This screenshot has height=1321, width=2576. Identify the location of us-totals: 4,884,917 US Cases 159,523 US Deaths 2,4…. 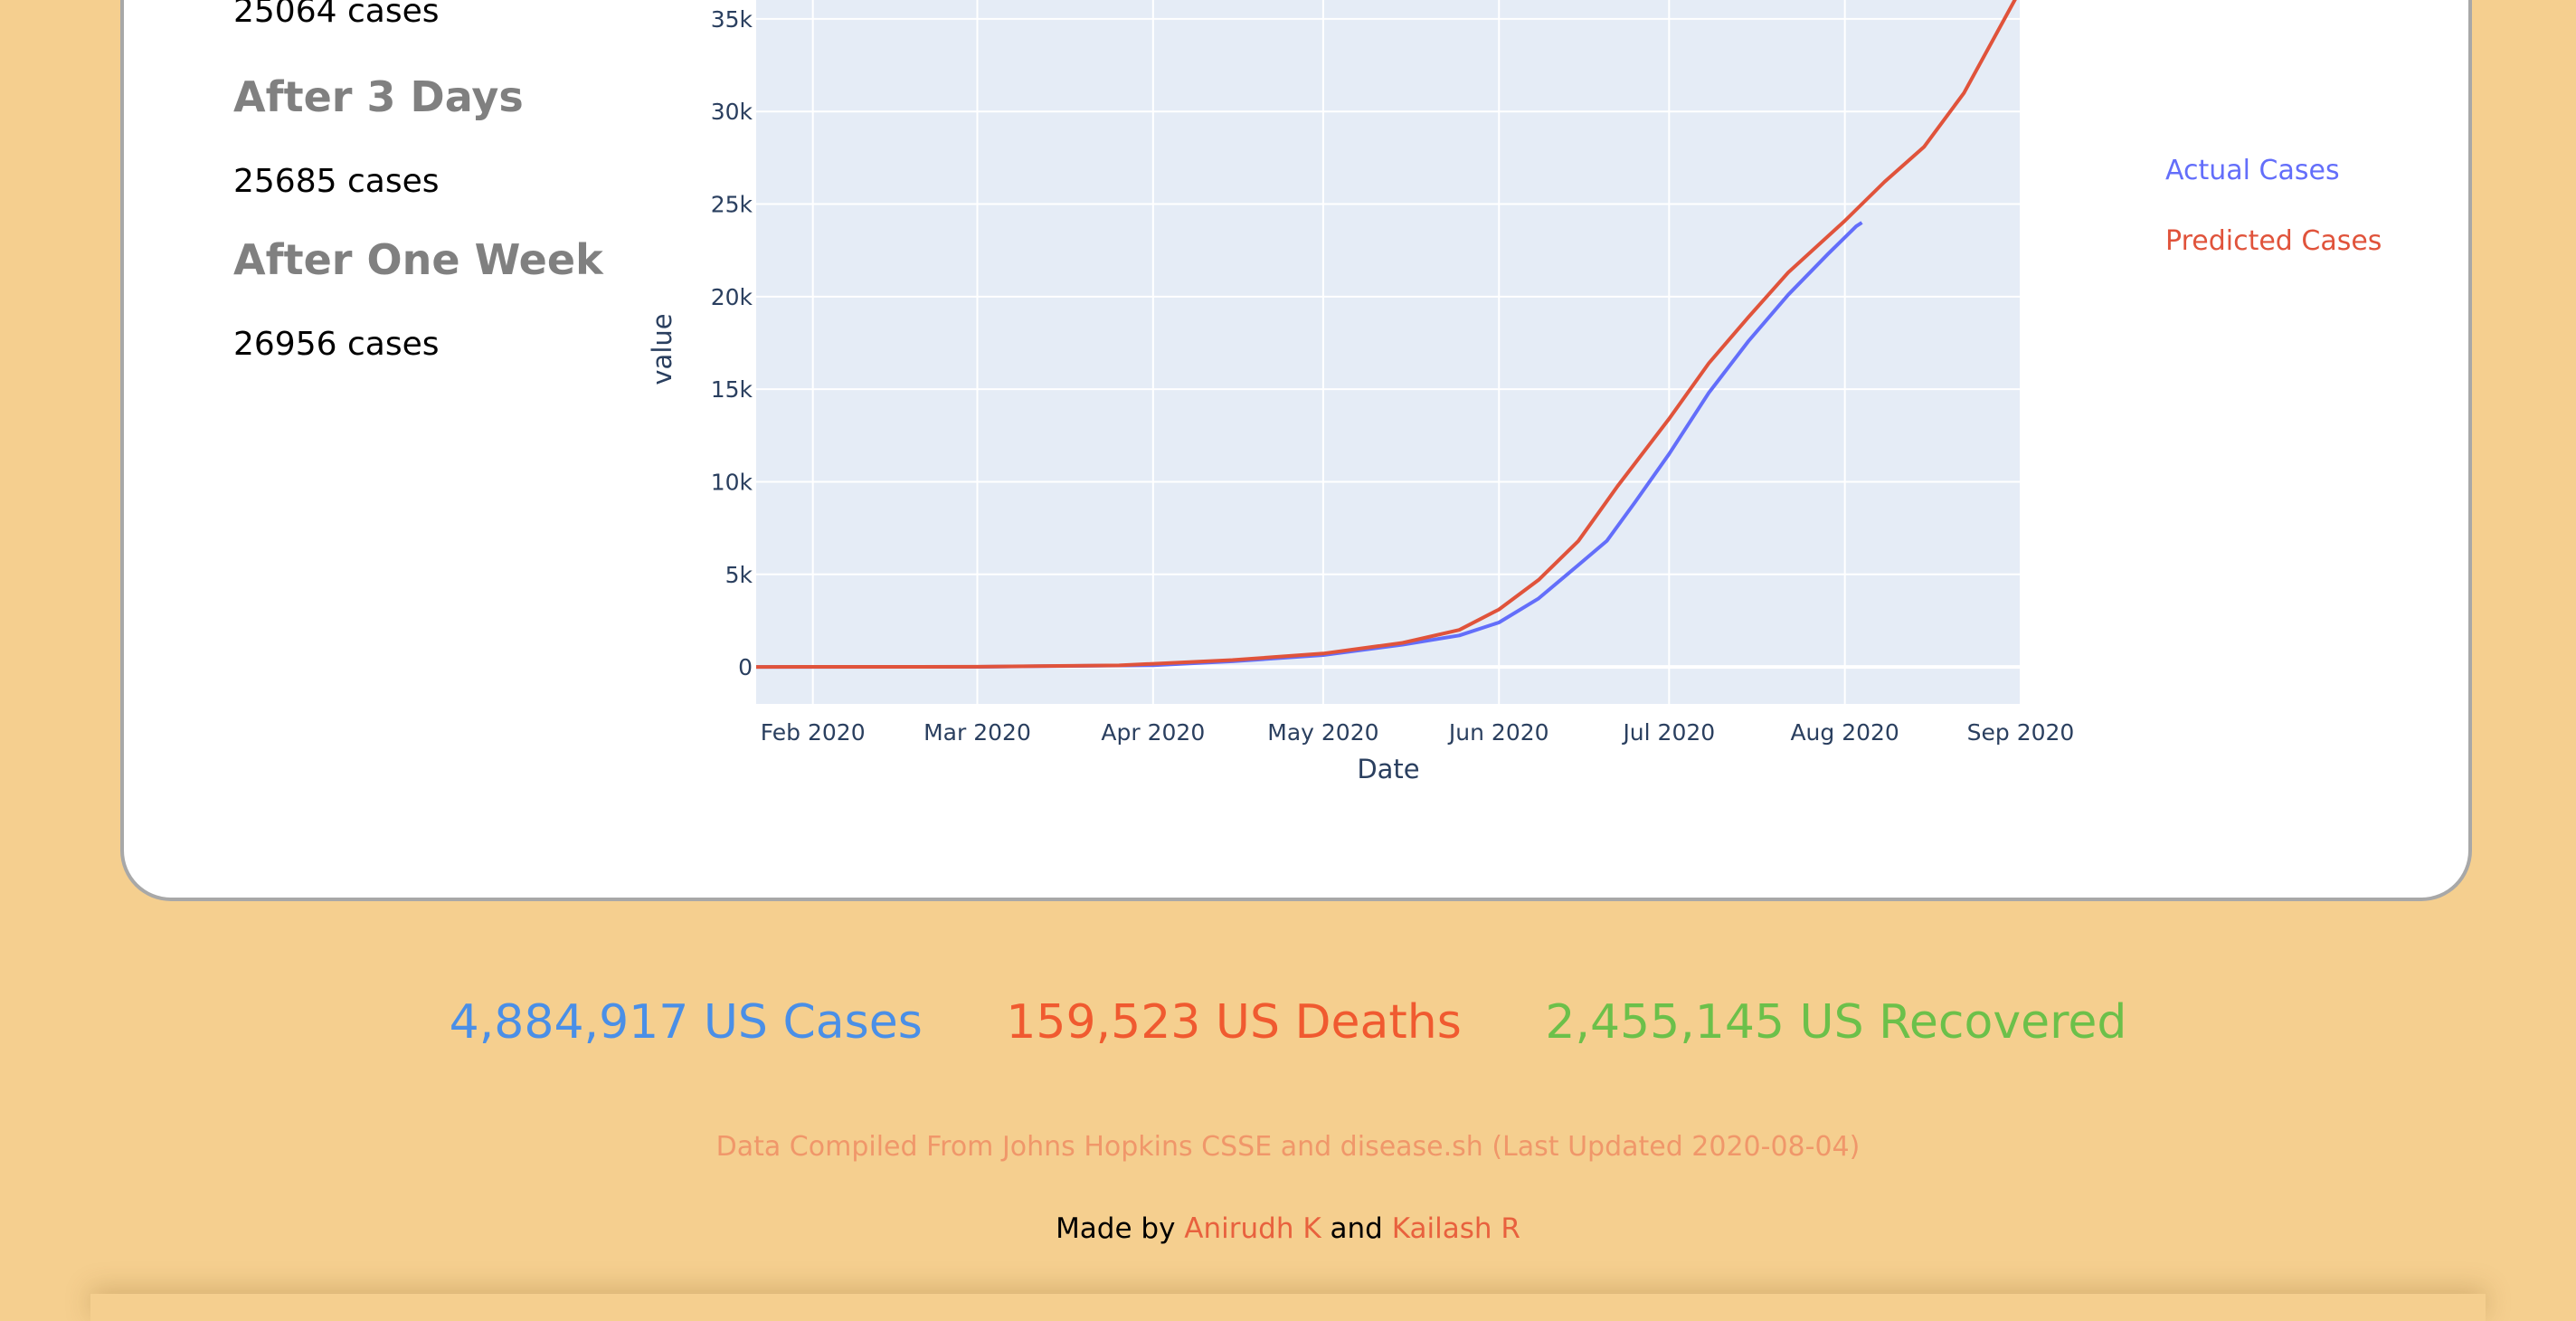
(1288, 1022).